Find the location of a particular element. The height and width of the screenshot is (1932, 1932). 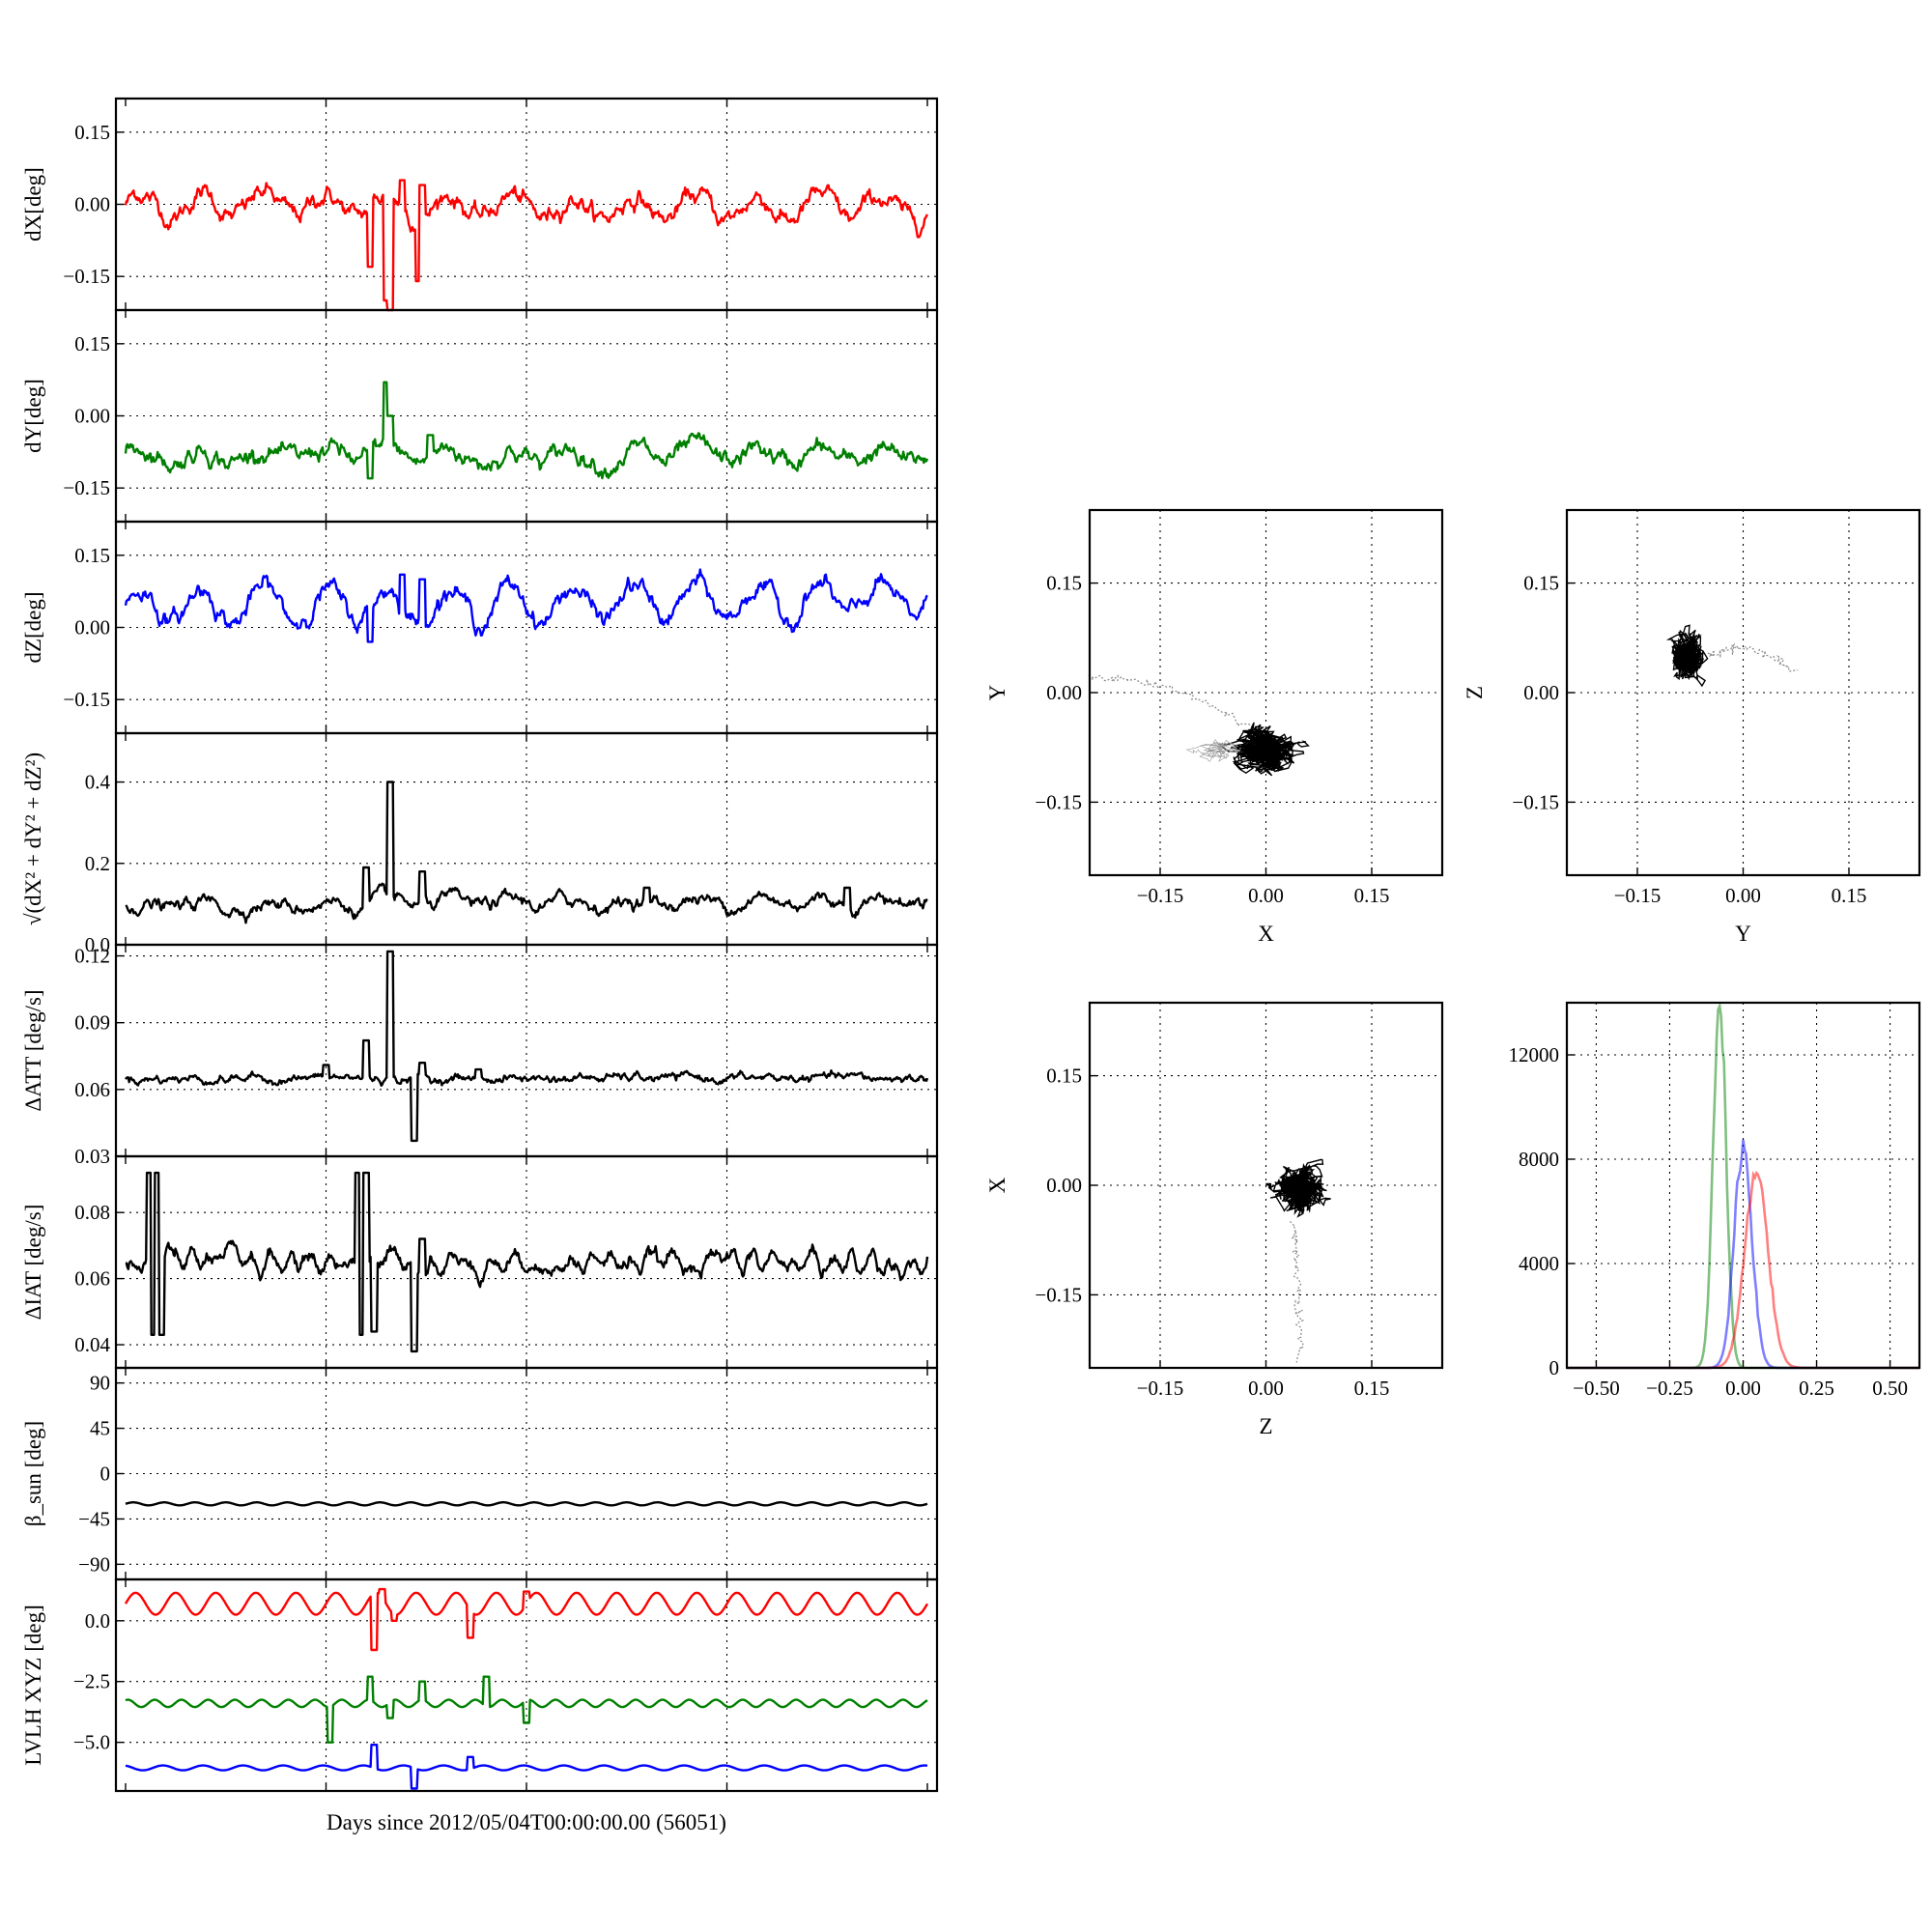

panel-sc-xy: 0.15 0.15 0.00 0.00 −0.15 −0.15 X Y is located at coordinates (1214, 727).